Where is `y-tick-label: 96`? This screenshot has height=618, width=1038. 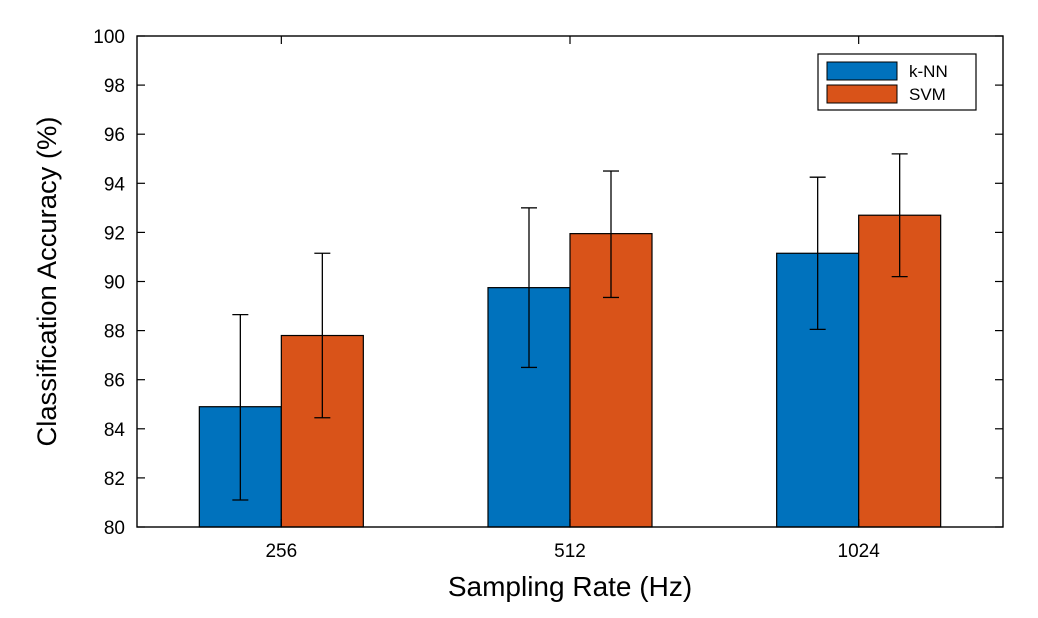 y-tick-label: 96 is located at coordinates (114, 135).